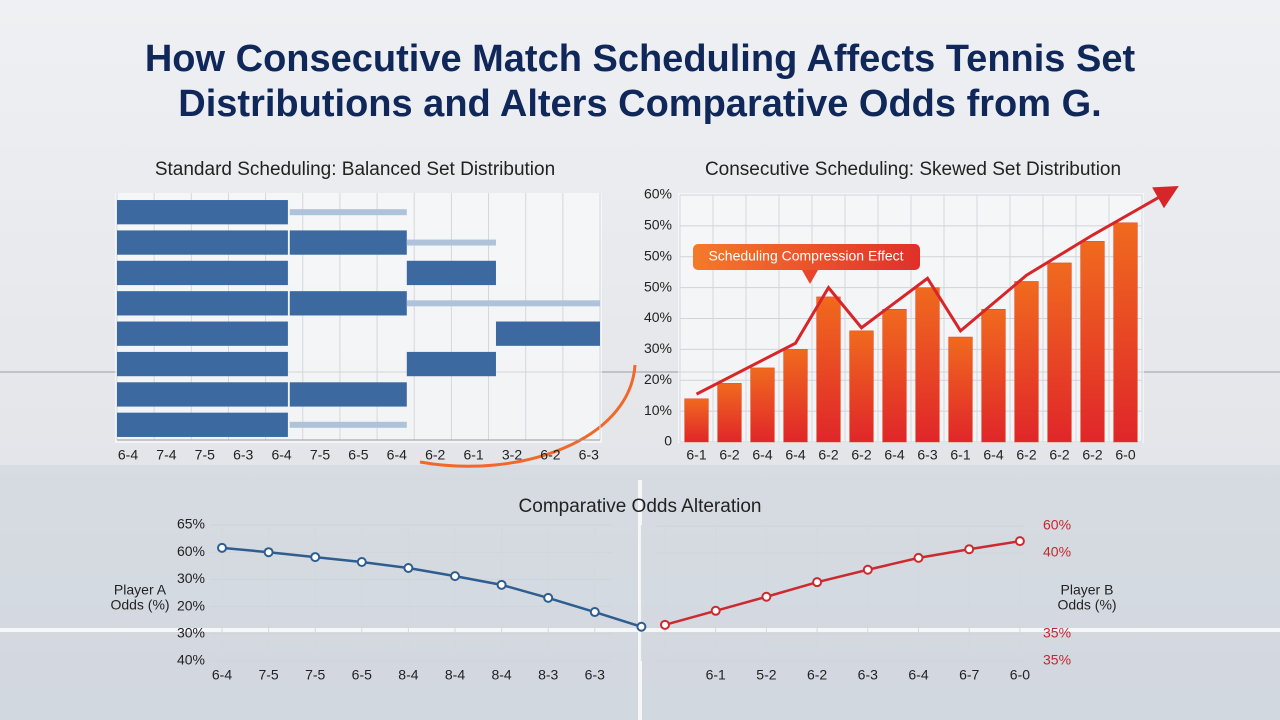 The image size is (1280, 720). I want to click on x-tick-label: 3-2, so click(512, 455).